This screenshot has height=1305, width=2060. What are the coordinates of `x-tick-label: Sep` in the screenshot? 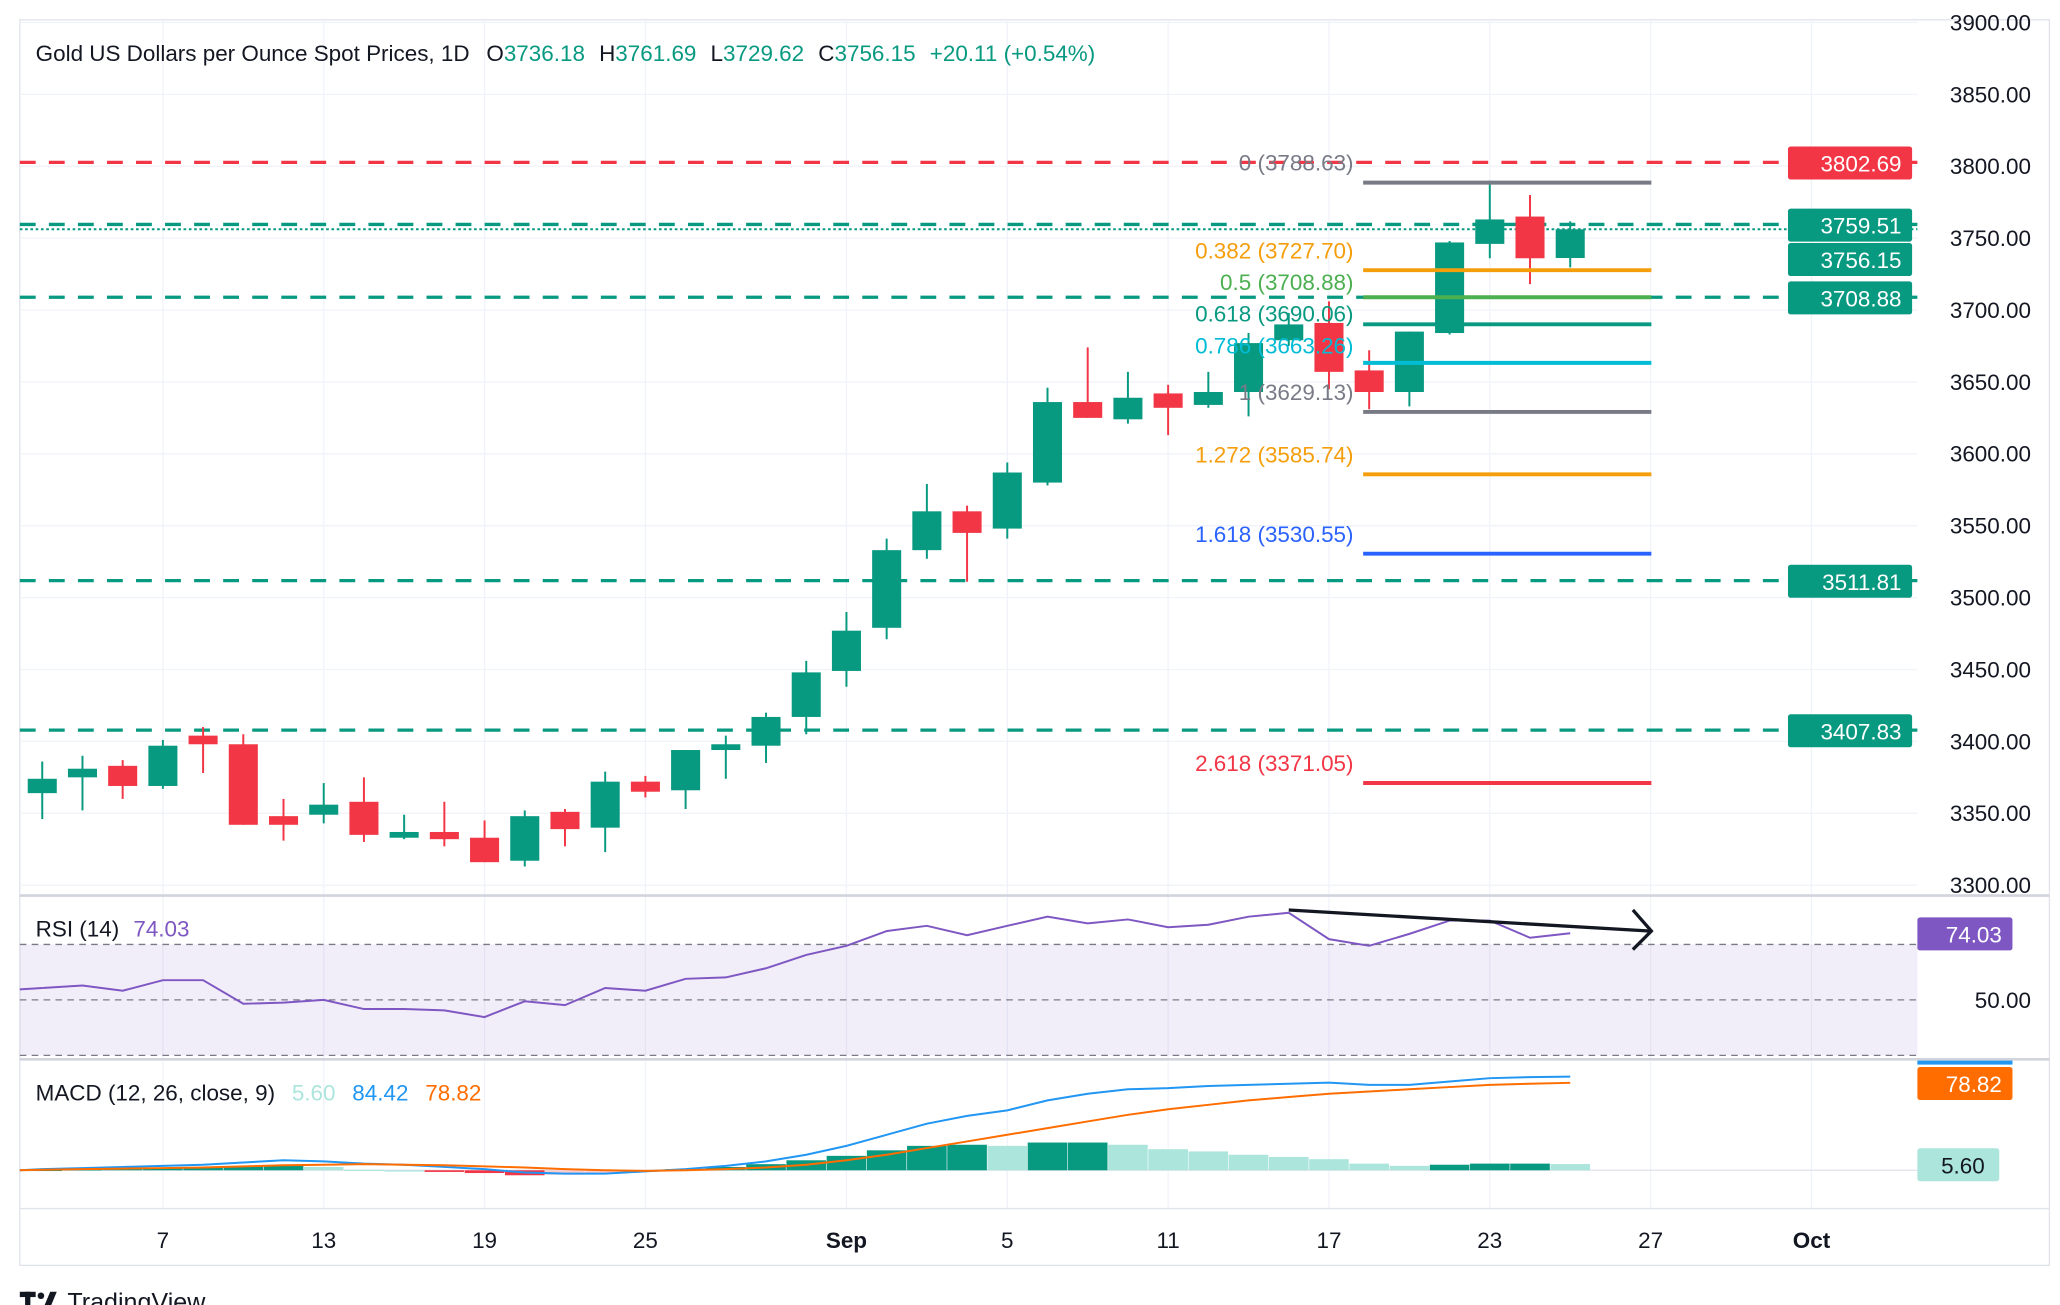 It's located at (846, 1240).